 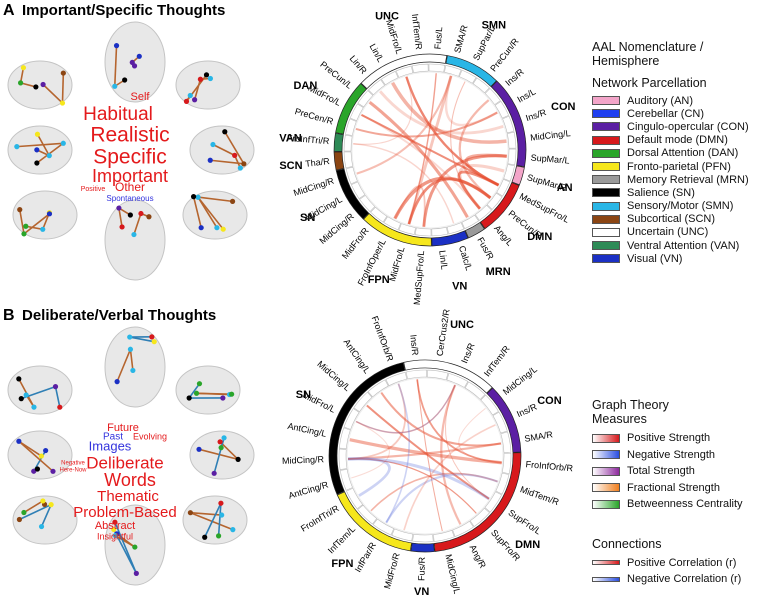 I want to click on node-label: MidTem/R, so click(x=540, y=495).